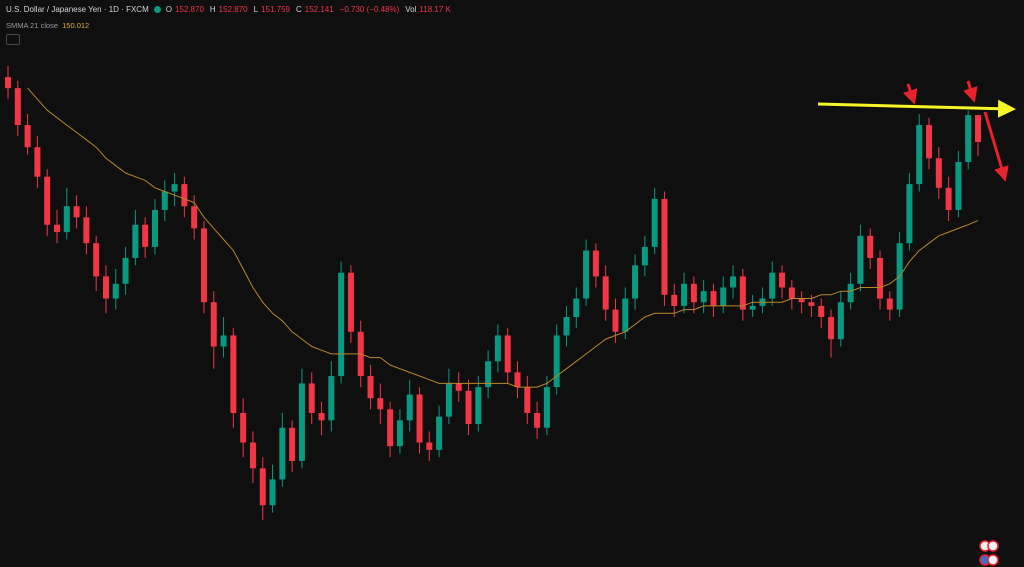 This screenshot has height=567, width=1024. I want to click on market-status, so click(157, 9).